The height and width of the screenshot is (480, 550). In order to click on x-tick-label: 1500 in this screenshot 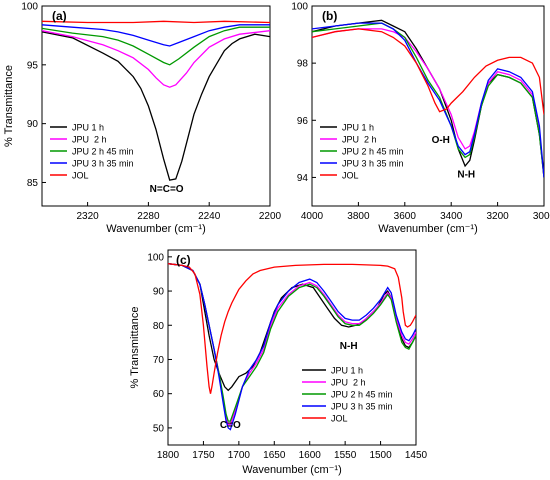, I will do `click(380, 455)`.